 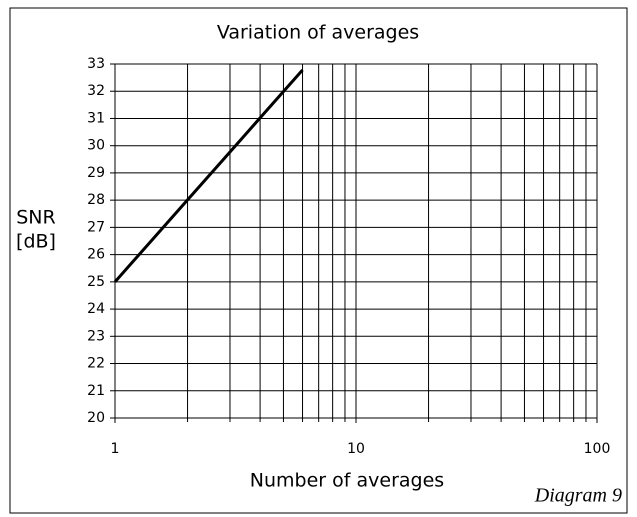 What do you see at coordinates (35, 218) in the screenshot?
I see `y-axis-label: SNR` at bounding box center [35, 218].